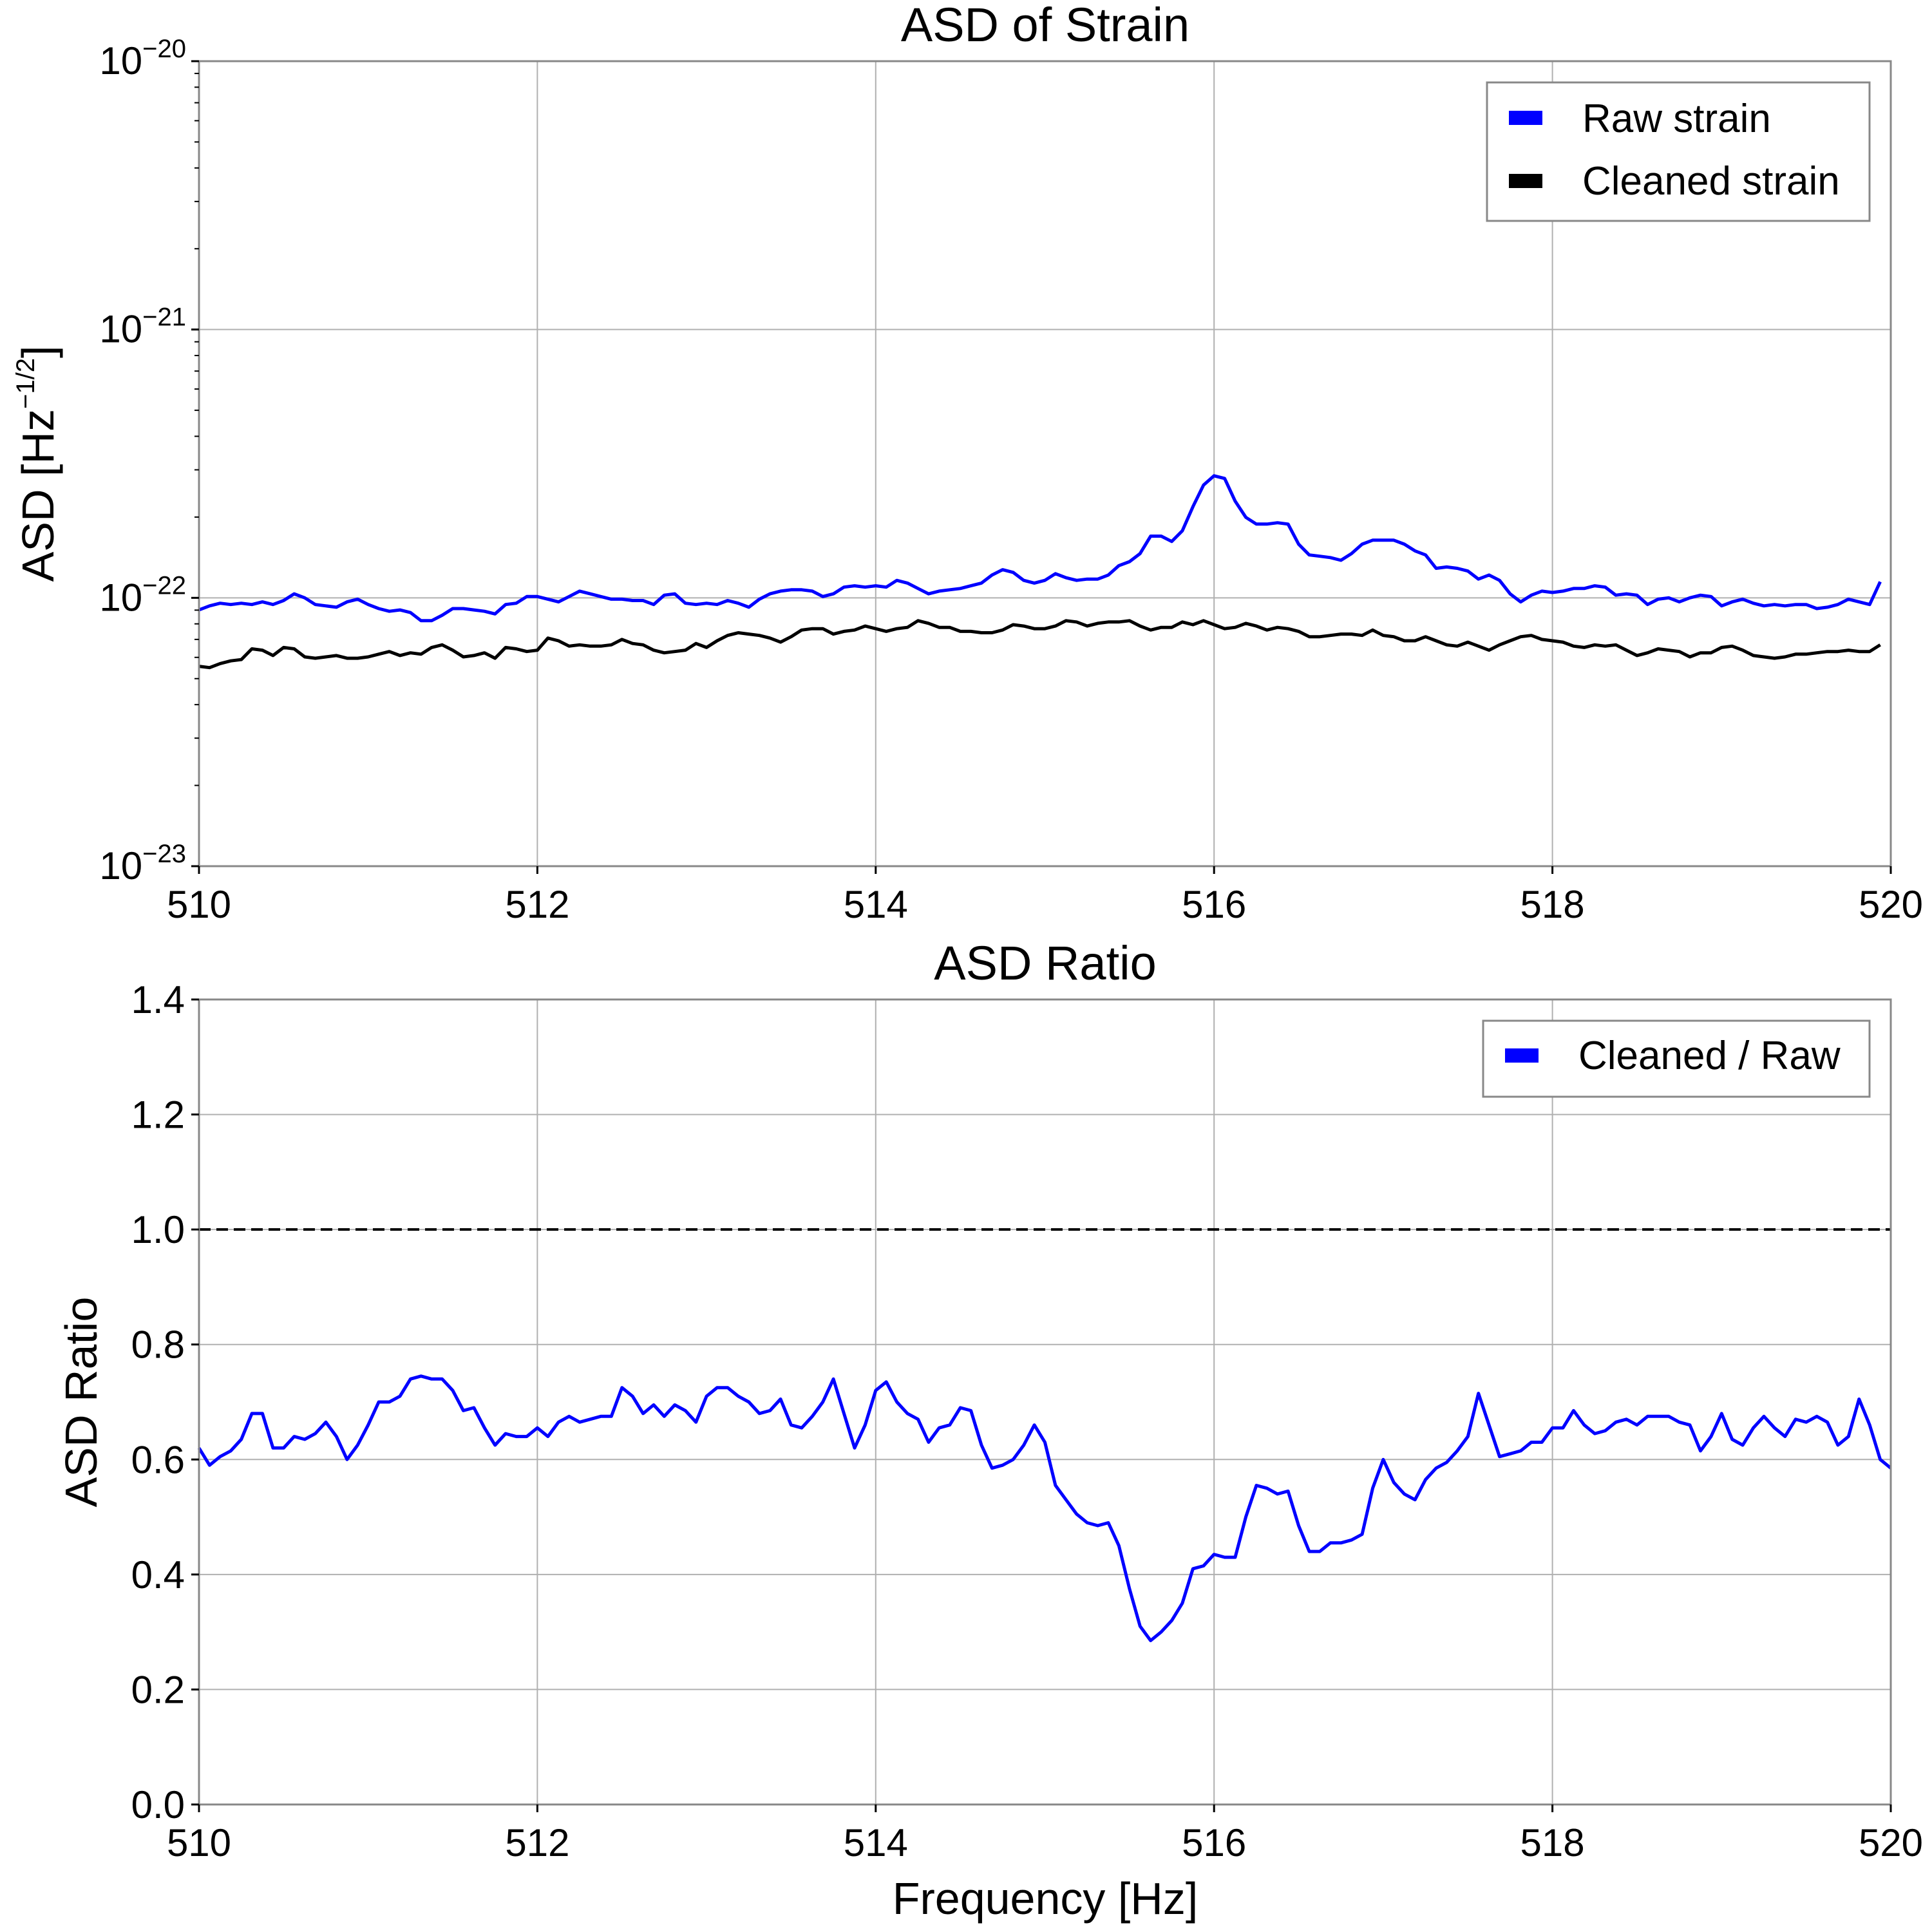 This screenshot has height=1932, width=1932. I want to click on legend-swatch-ratio, so click(1522, 1055).